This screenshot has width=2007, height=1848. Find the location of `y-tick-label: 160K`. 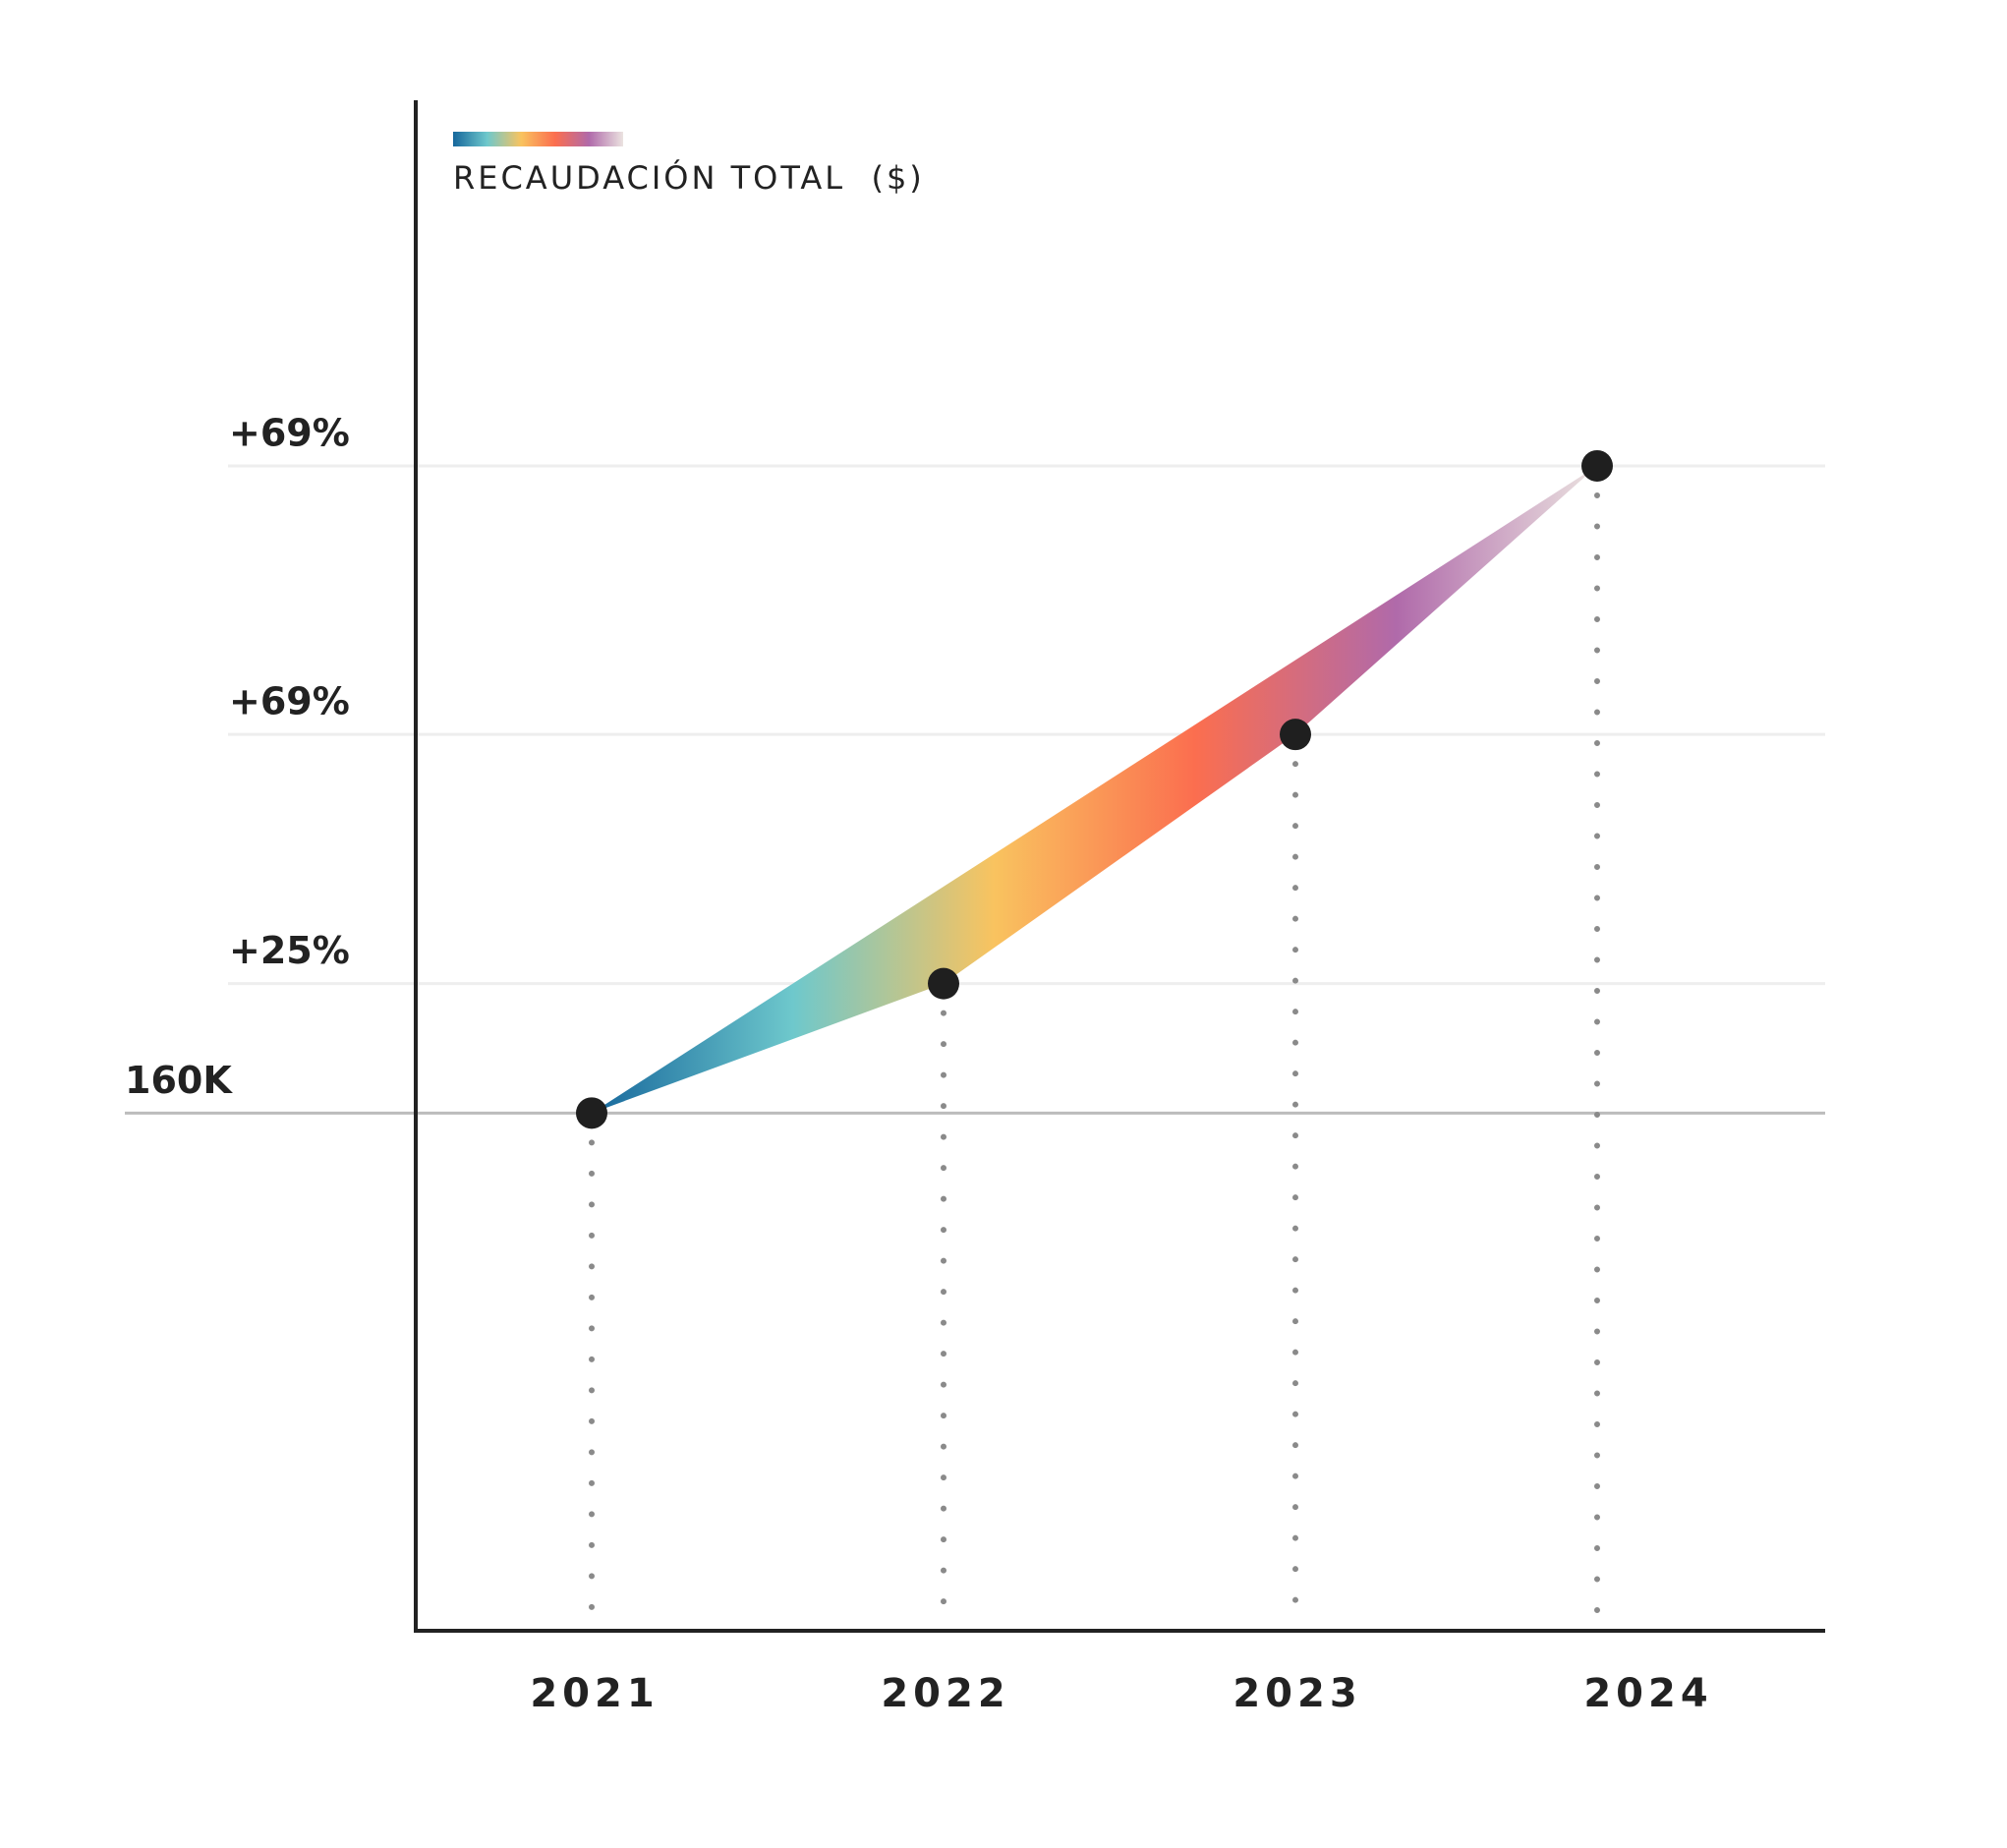

y-tick-label: 160K is located at coordinates (179, 1080).